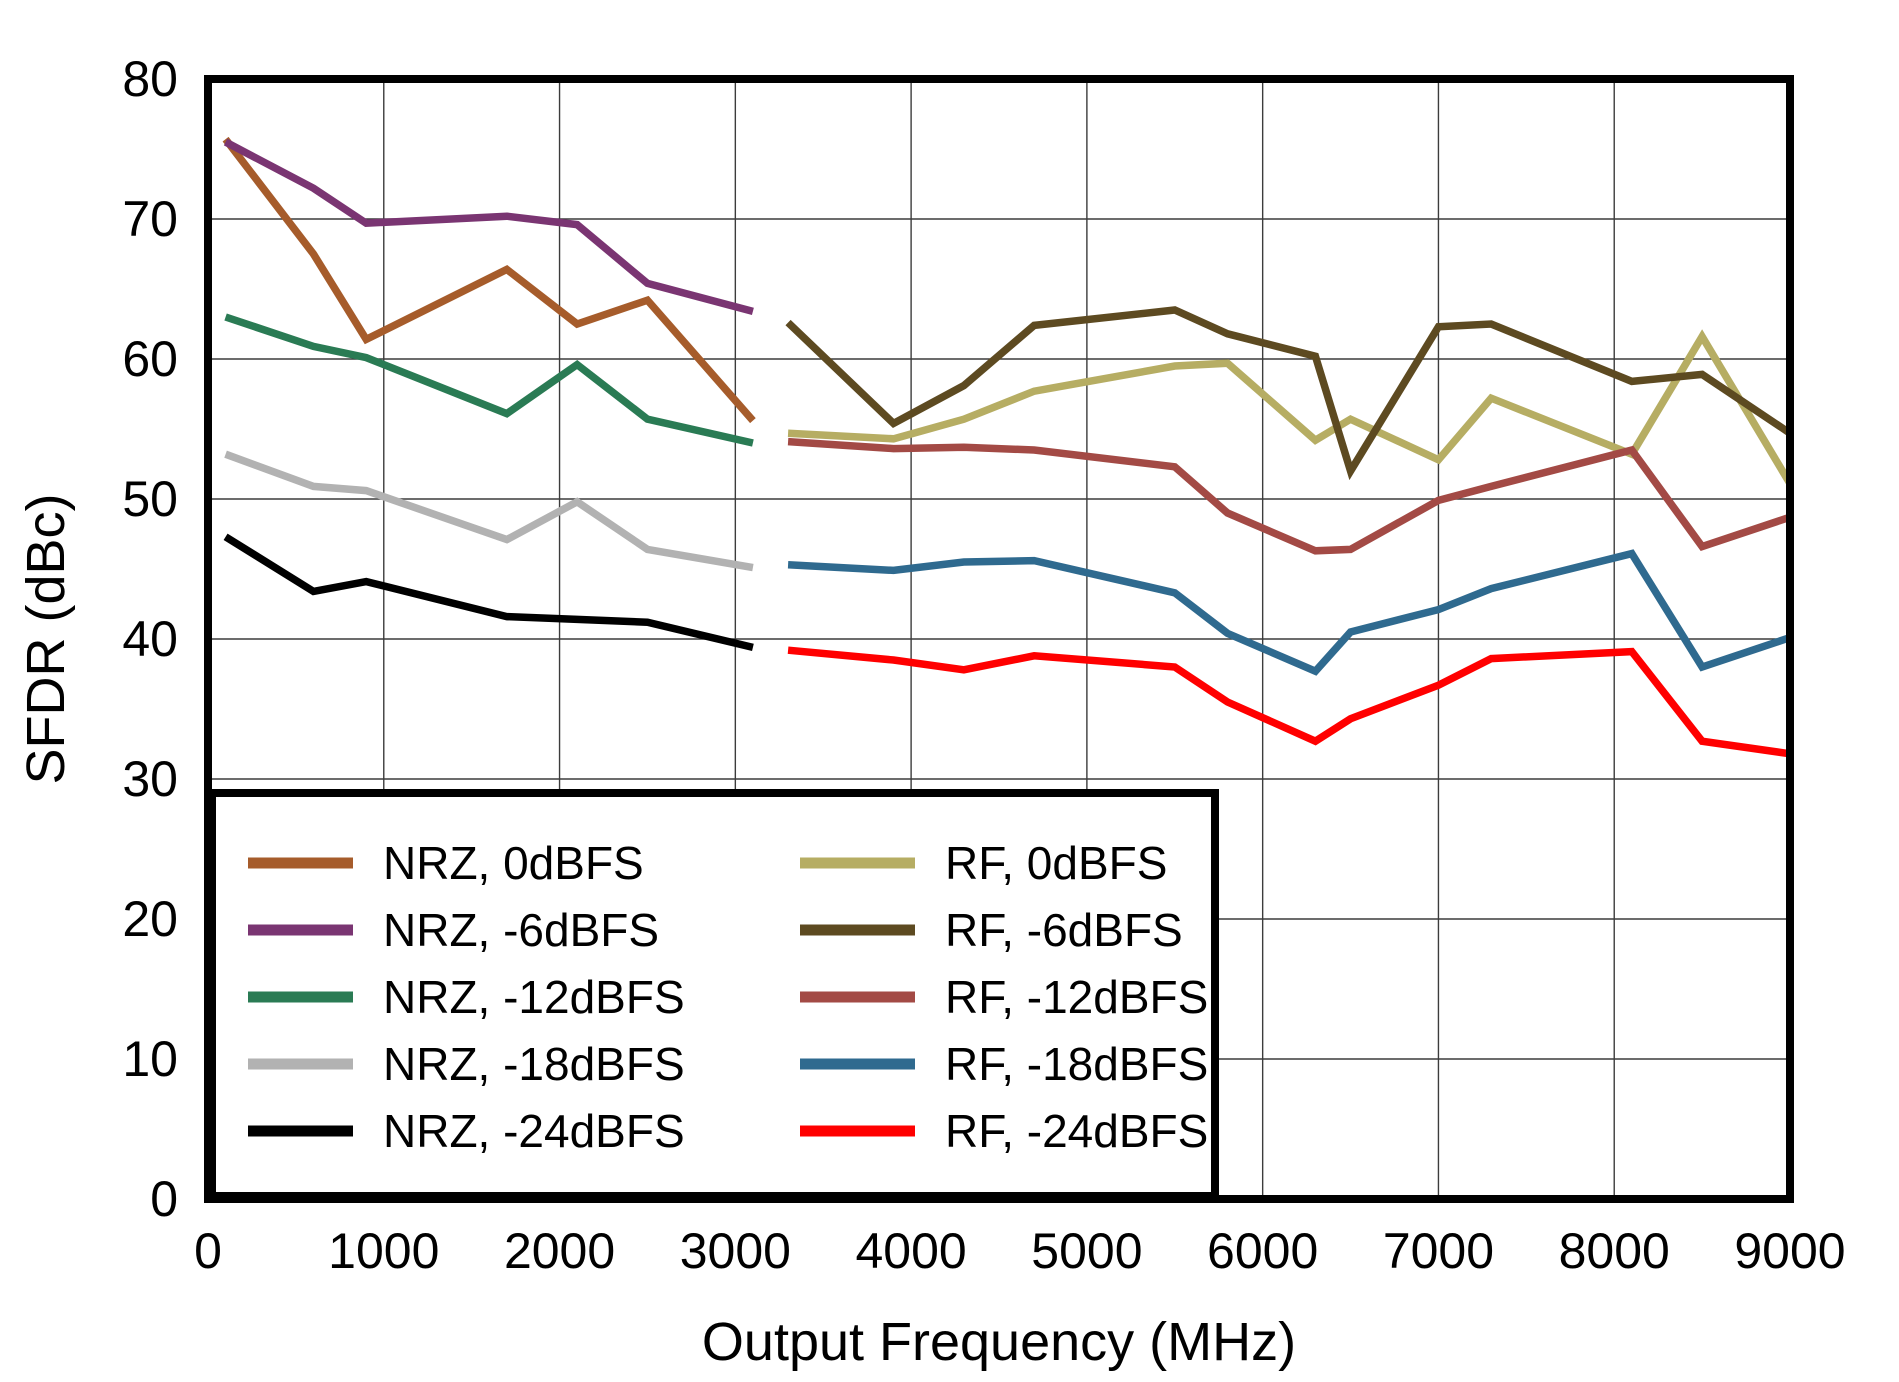  I want to click on y-tick-label-40: 40, so click(150, 639).